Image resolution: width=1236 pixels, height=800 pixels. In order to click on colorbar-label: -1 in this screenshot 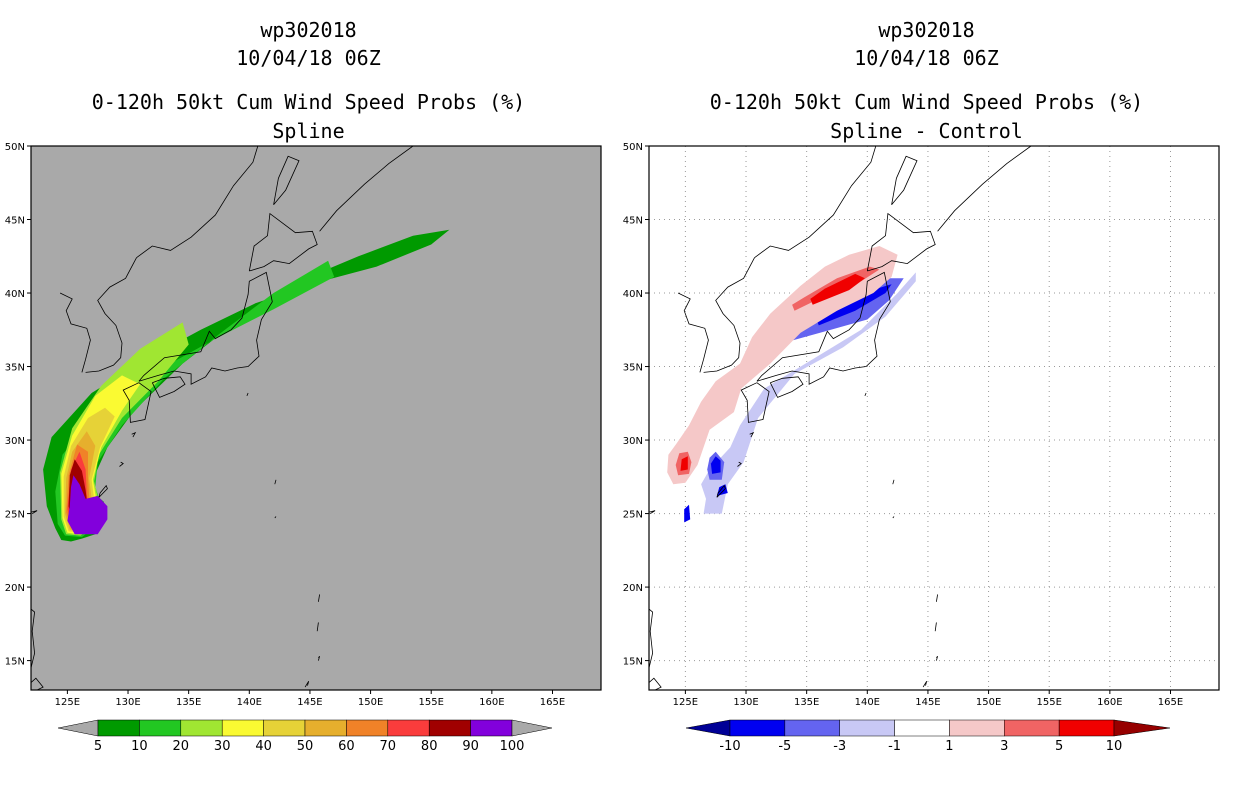, I will do `click(894, 746)`.